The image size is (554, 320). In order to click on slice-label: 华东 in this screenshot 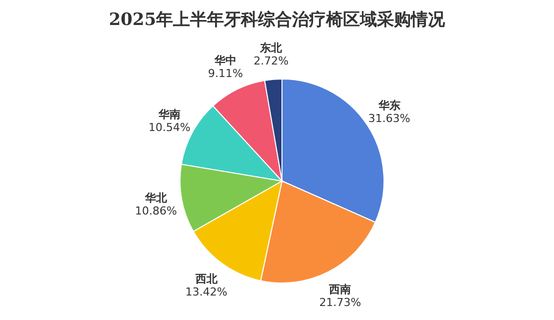, I will do `click(388, 105)`.